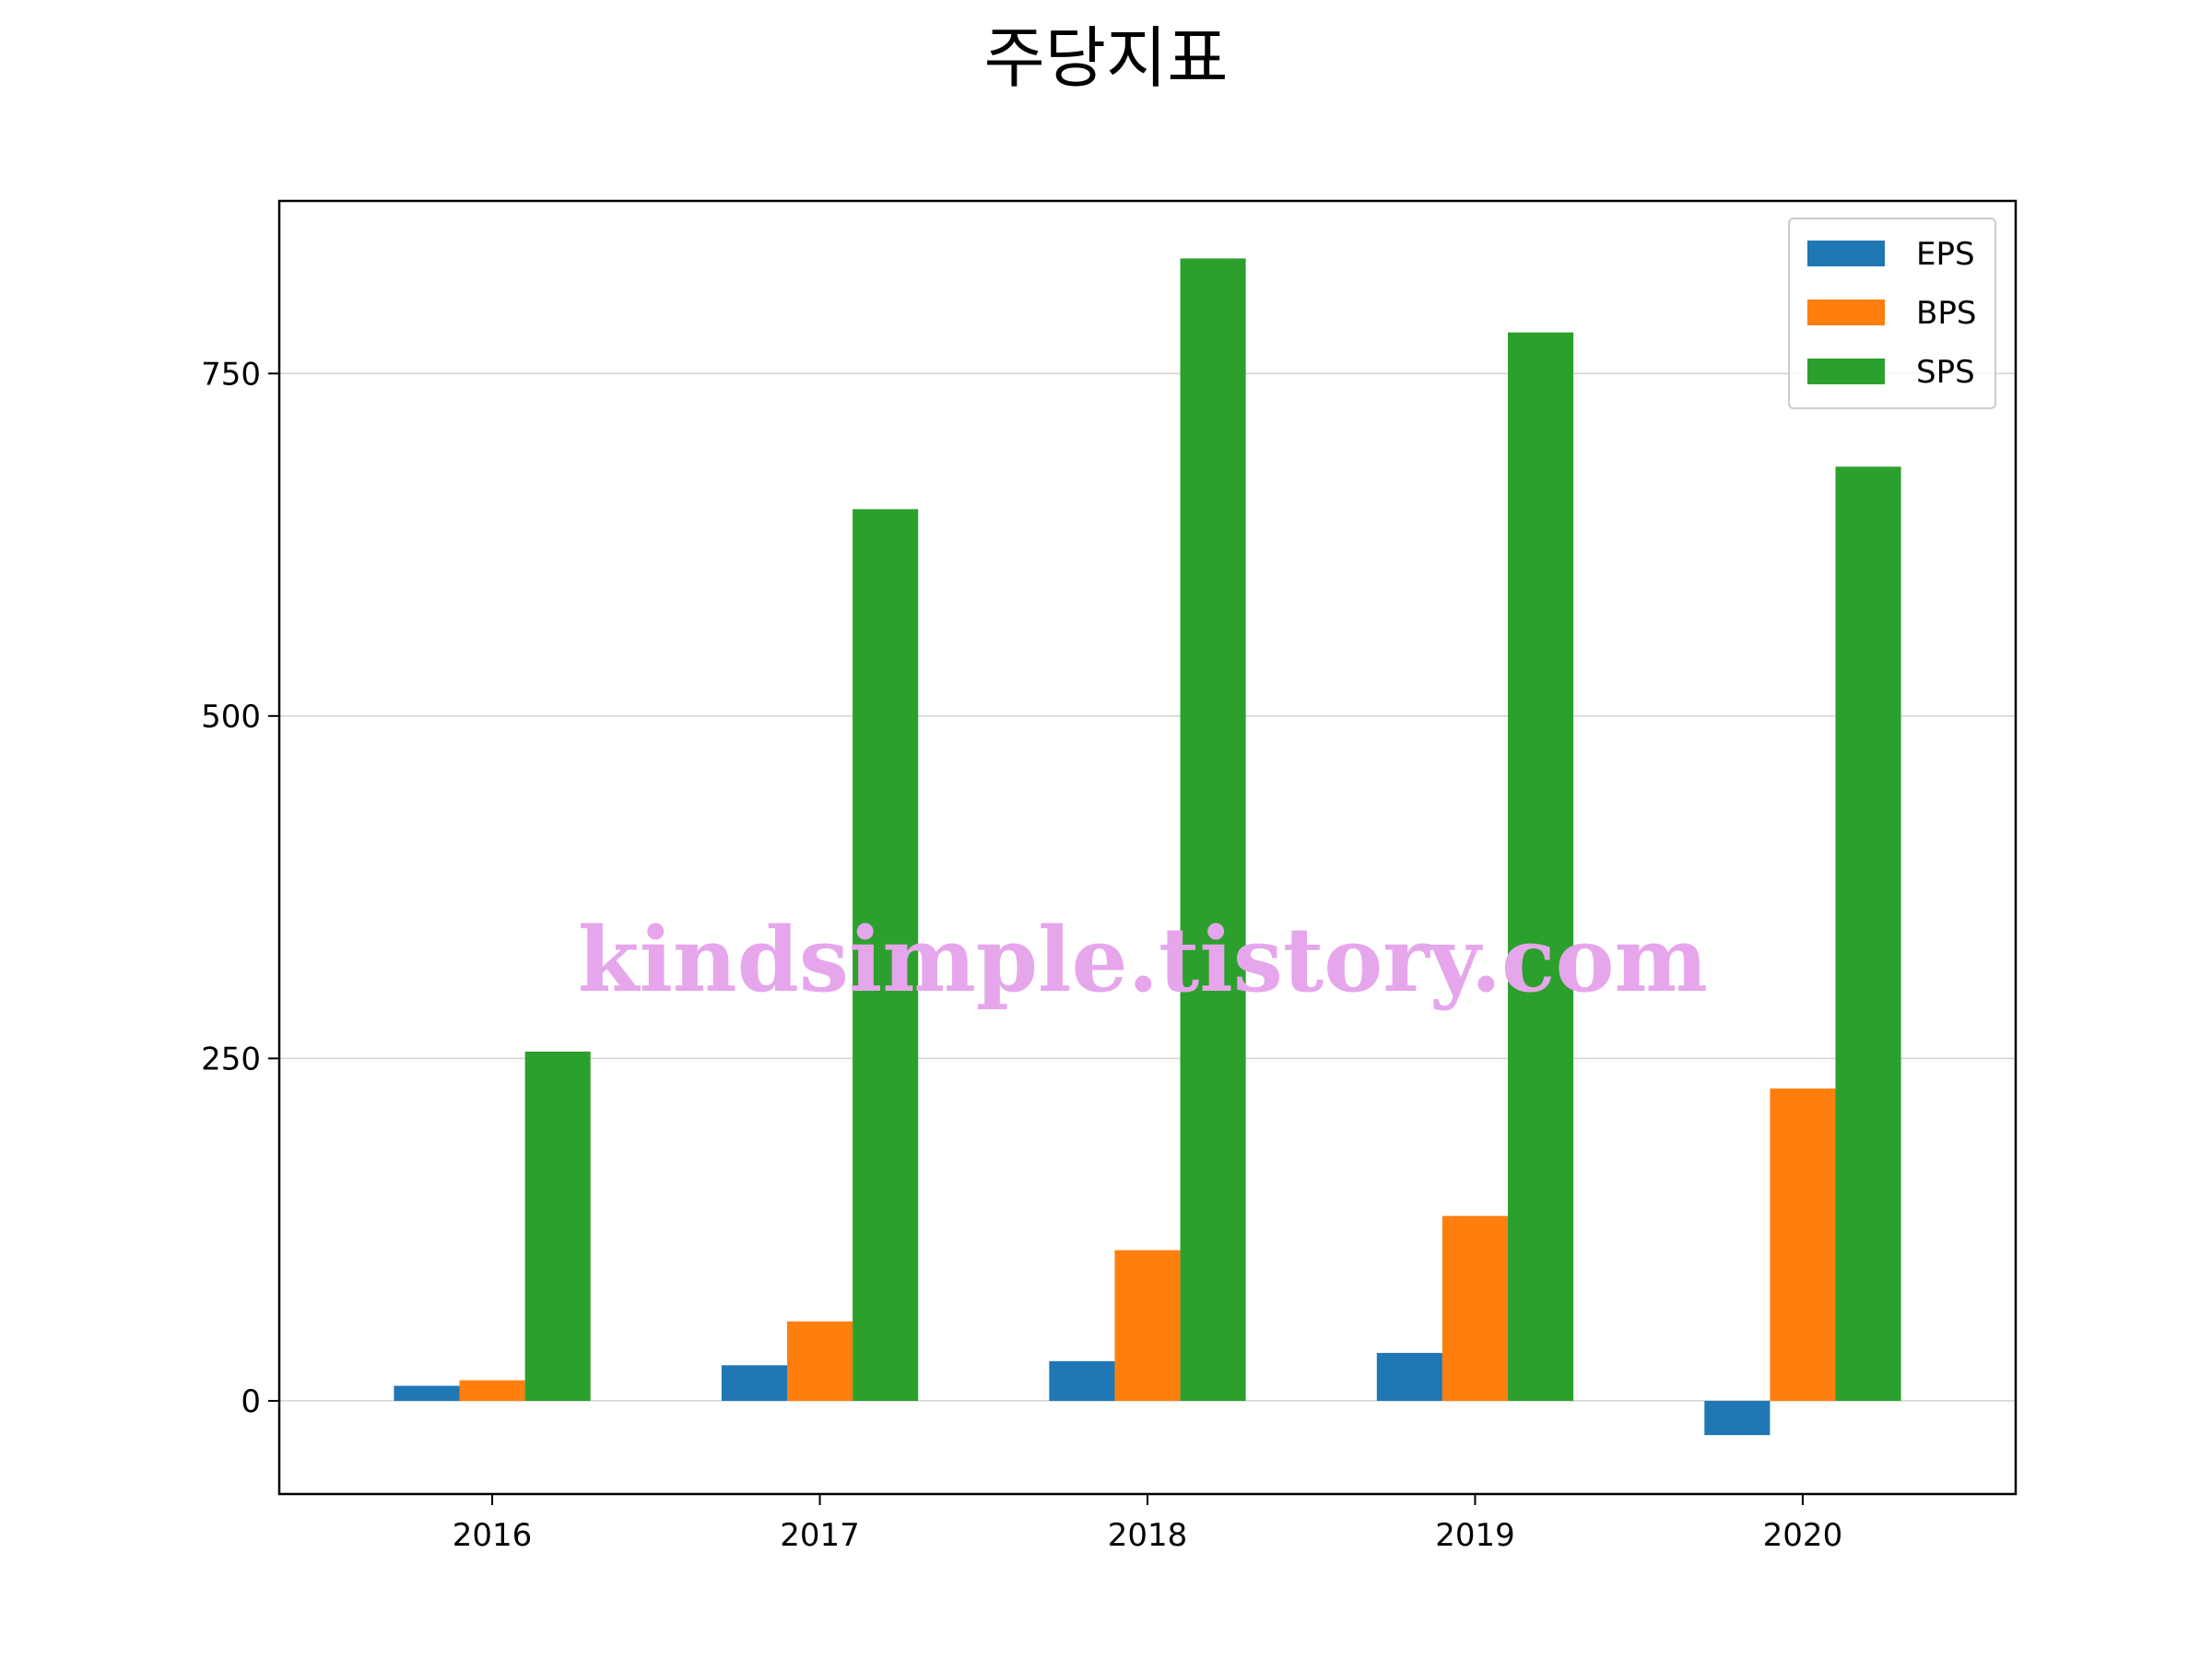  I want to click on legend: EPS BPS SPS, so click(1892, 313).